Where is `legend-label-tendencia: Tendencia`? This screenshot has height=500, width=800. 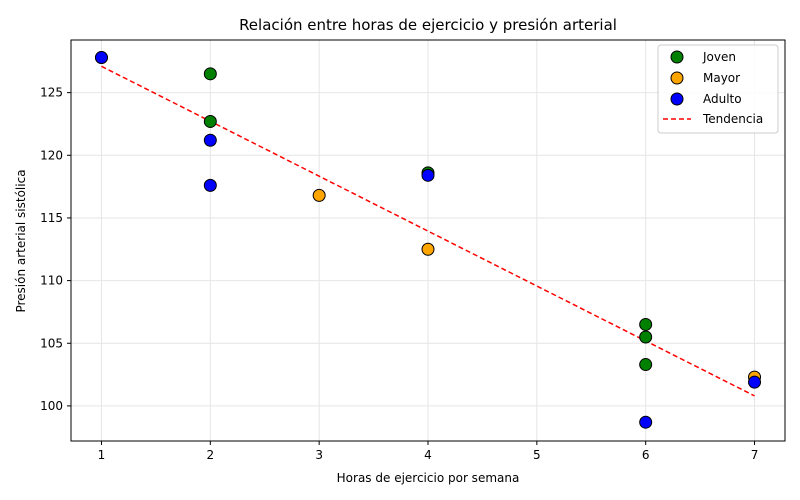 legend-label-tendencia: Tendencia is located at coordinates (732, 119).